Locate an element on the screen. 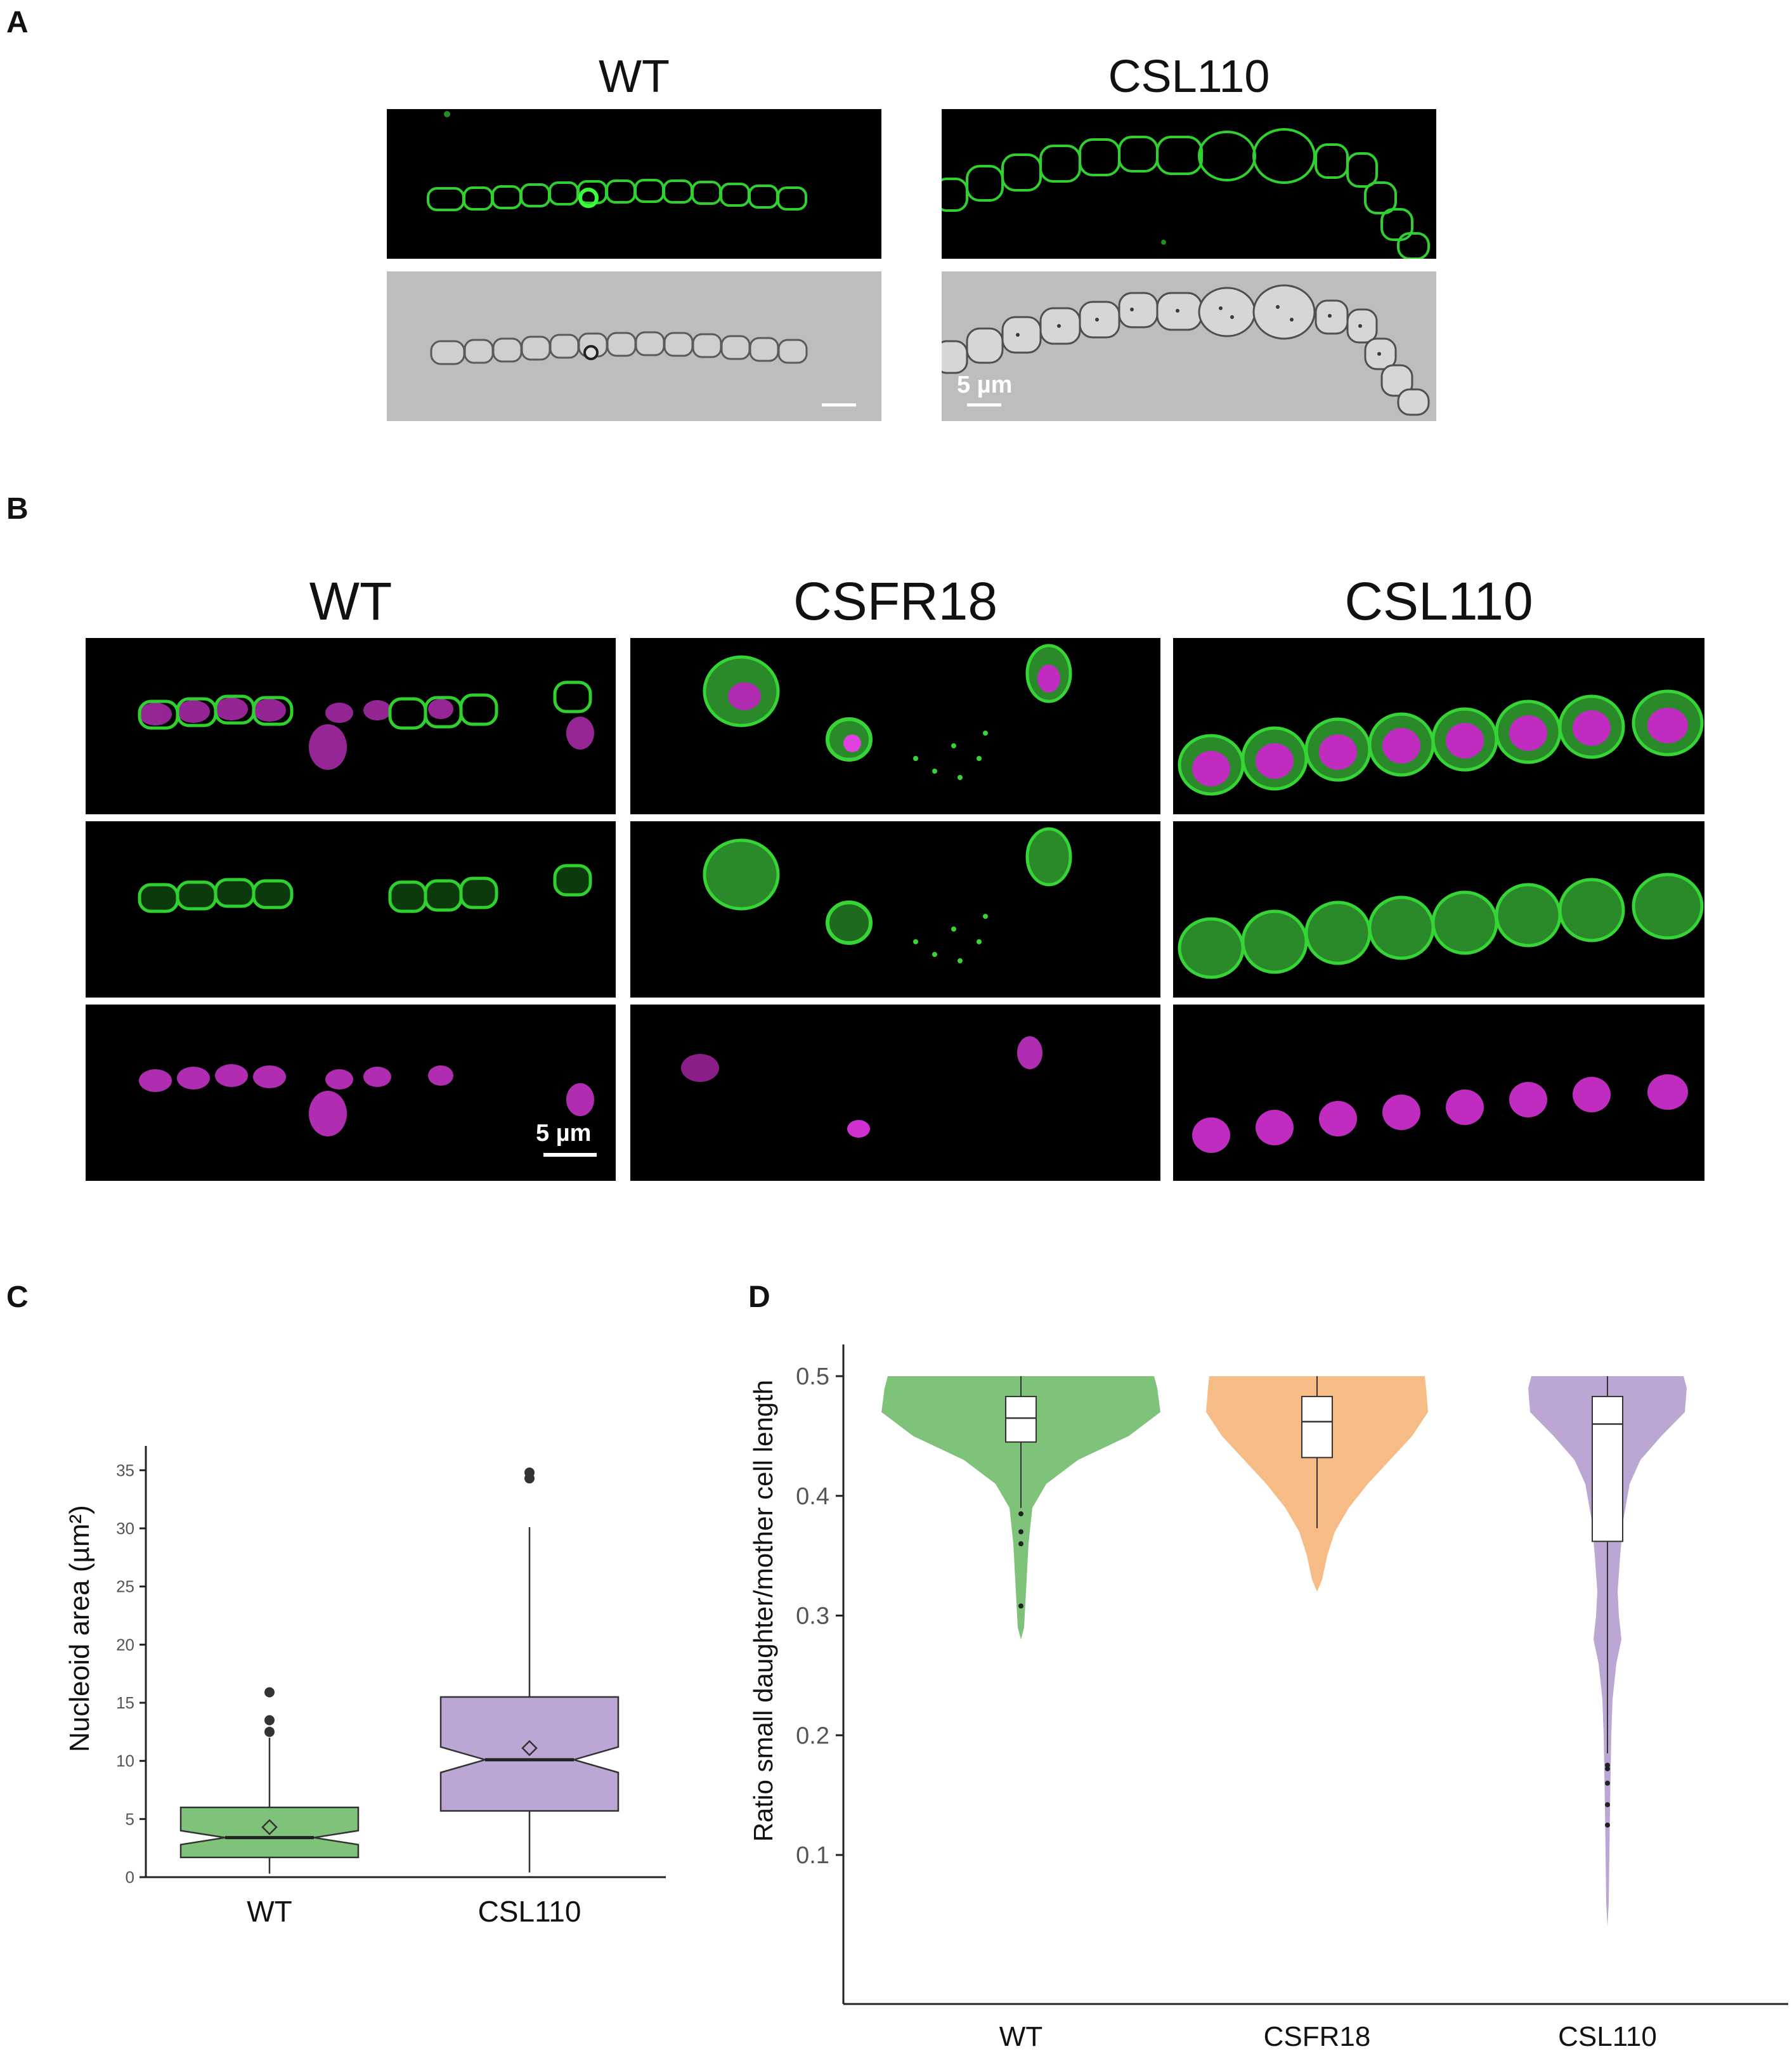  scale-bar-label-b: 5 µm is located at coordinates (564, 1133).